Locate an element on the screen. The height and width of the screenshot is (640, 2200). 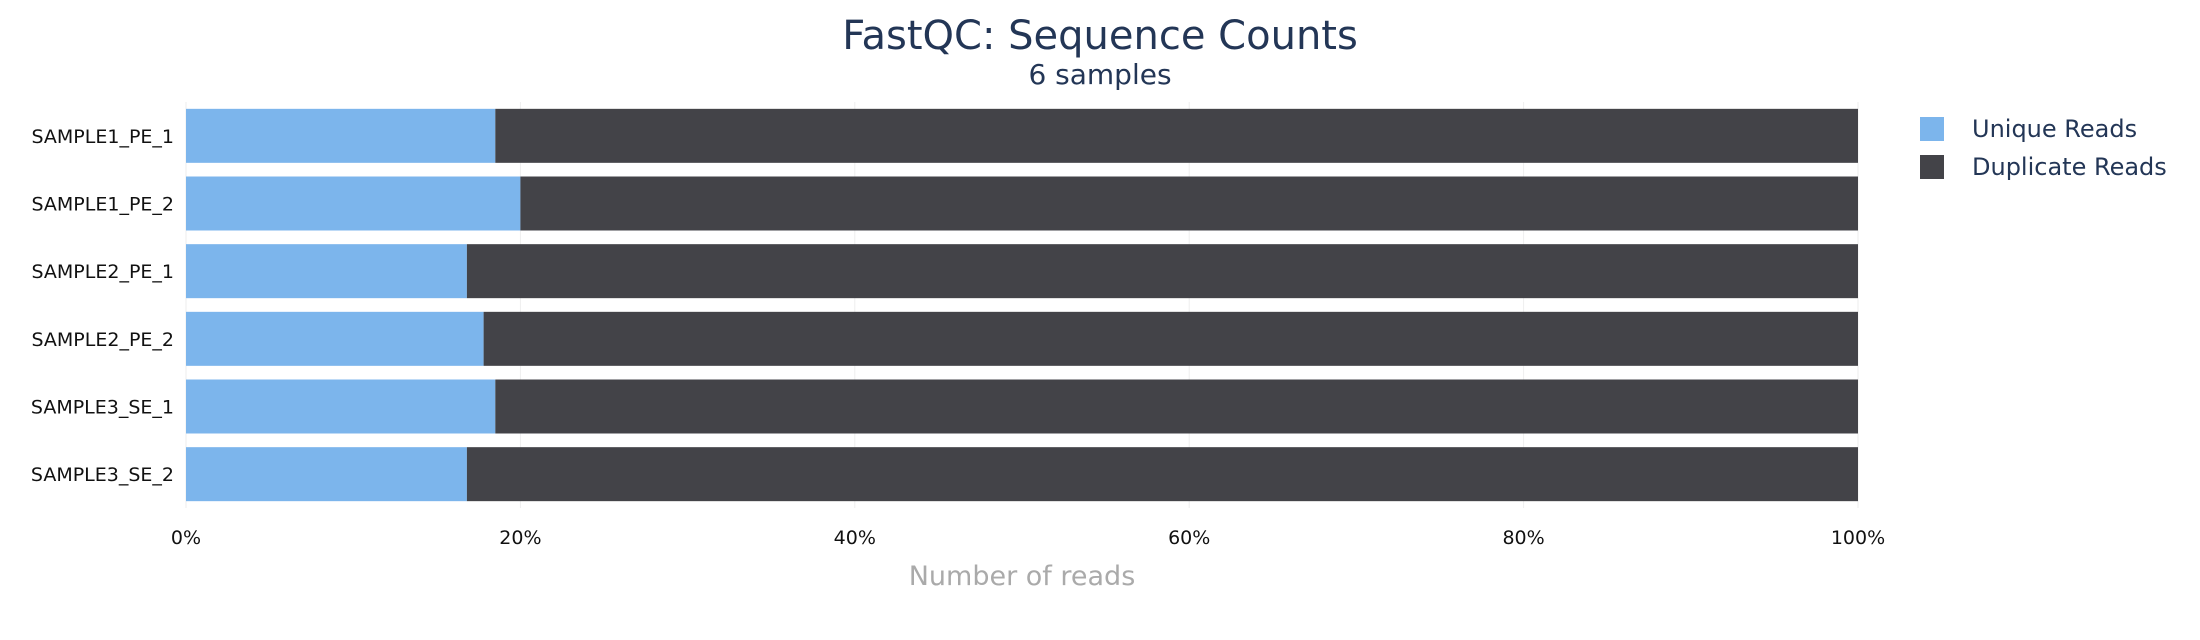
x-tick-label: 20% is located at coordinates (520, 538).